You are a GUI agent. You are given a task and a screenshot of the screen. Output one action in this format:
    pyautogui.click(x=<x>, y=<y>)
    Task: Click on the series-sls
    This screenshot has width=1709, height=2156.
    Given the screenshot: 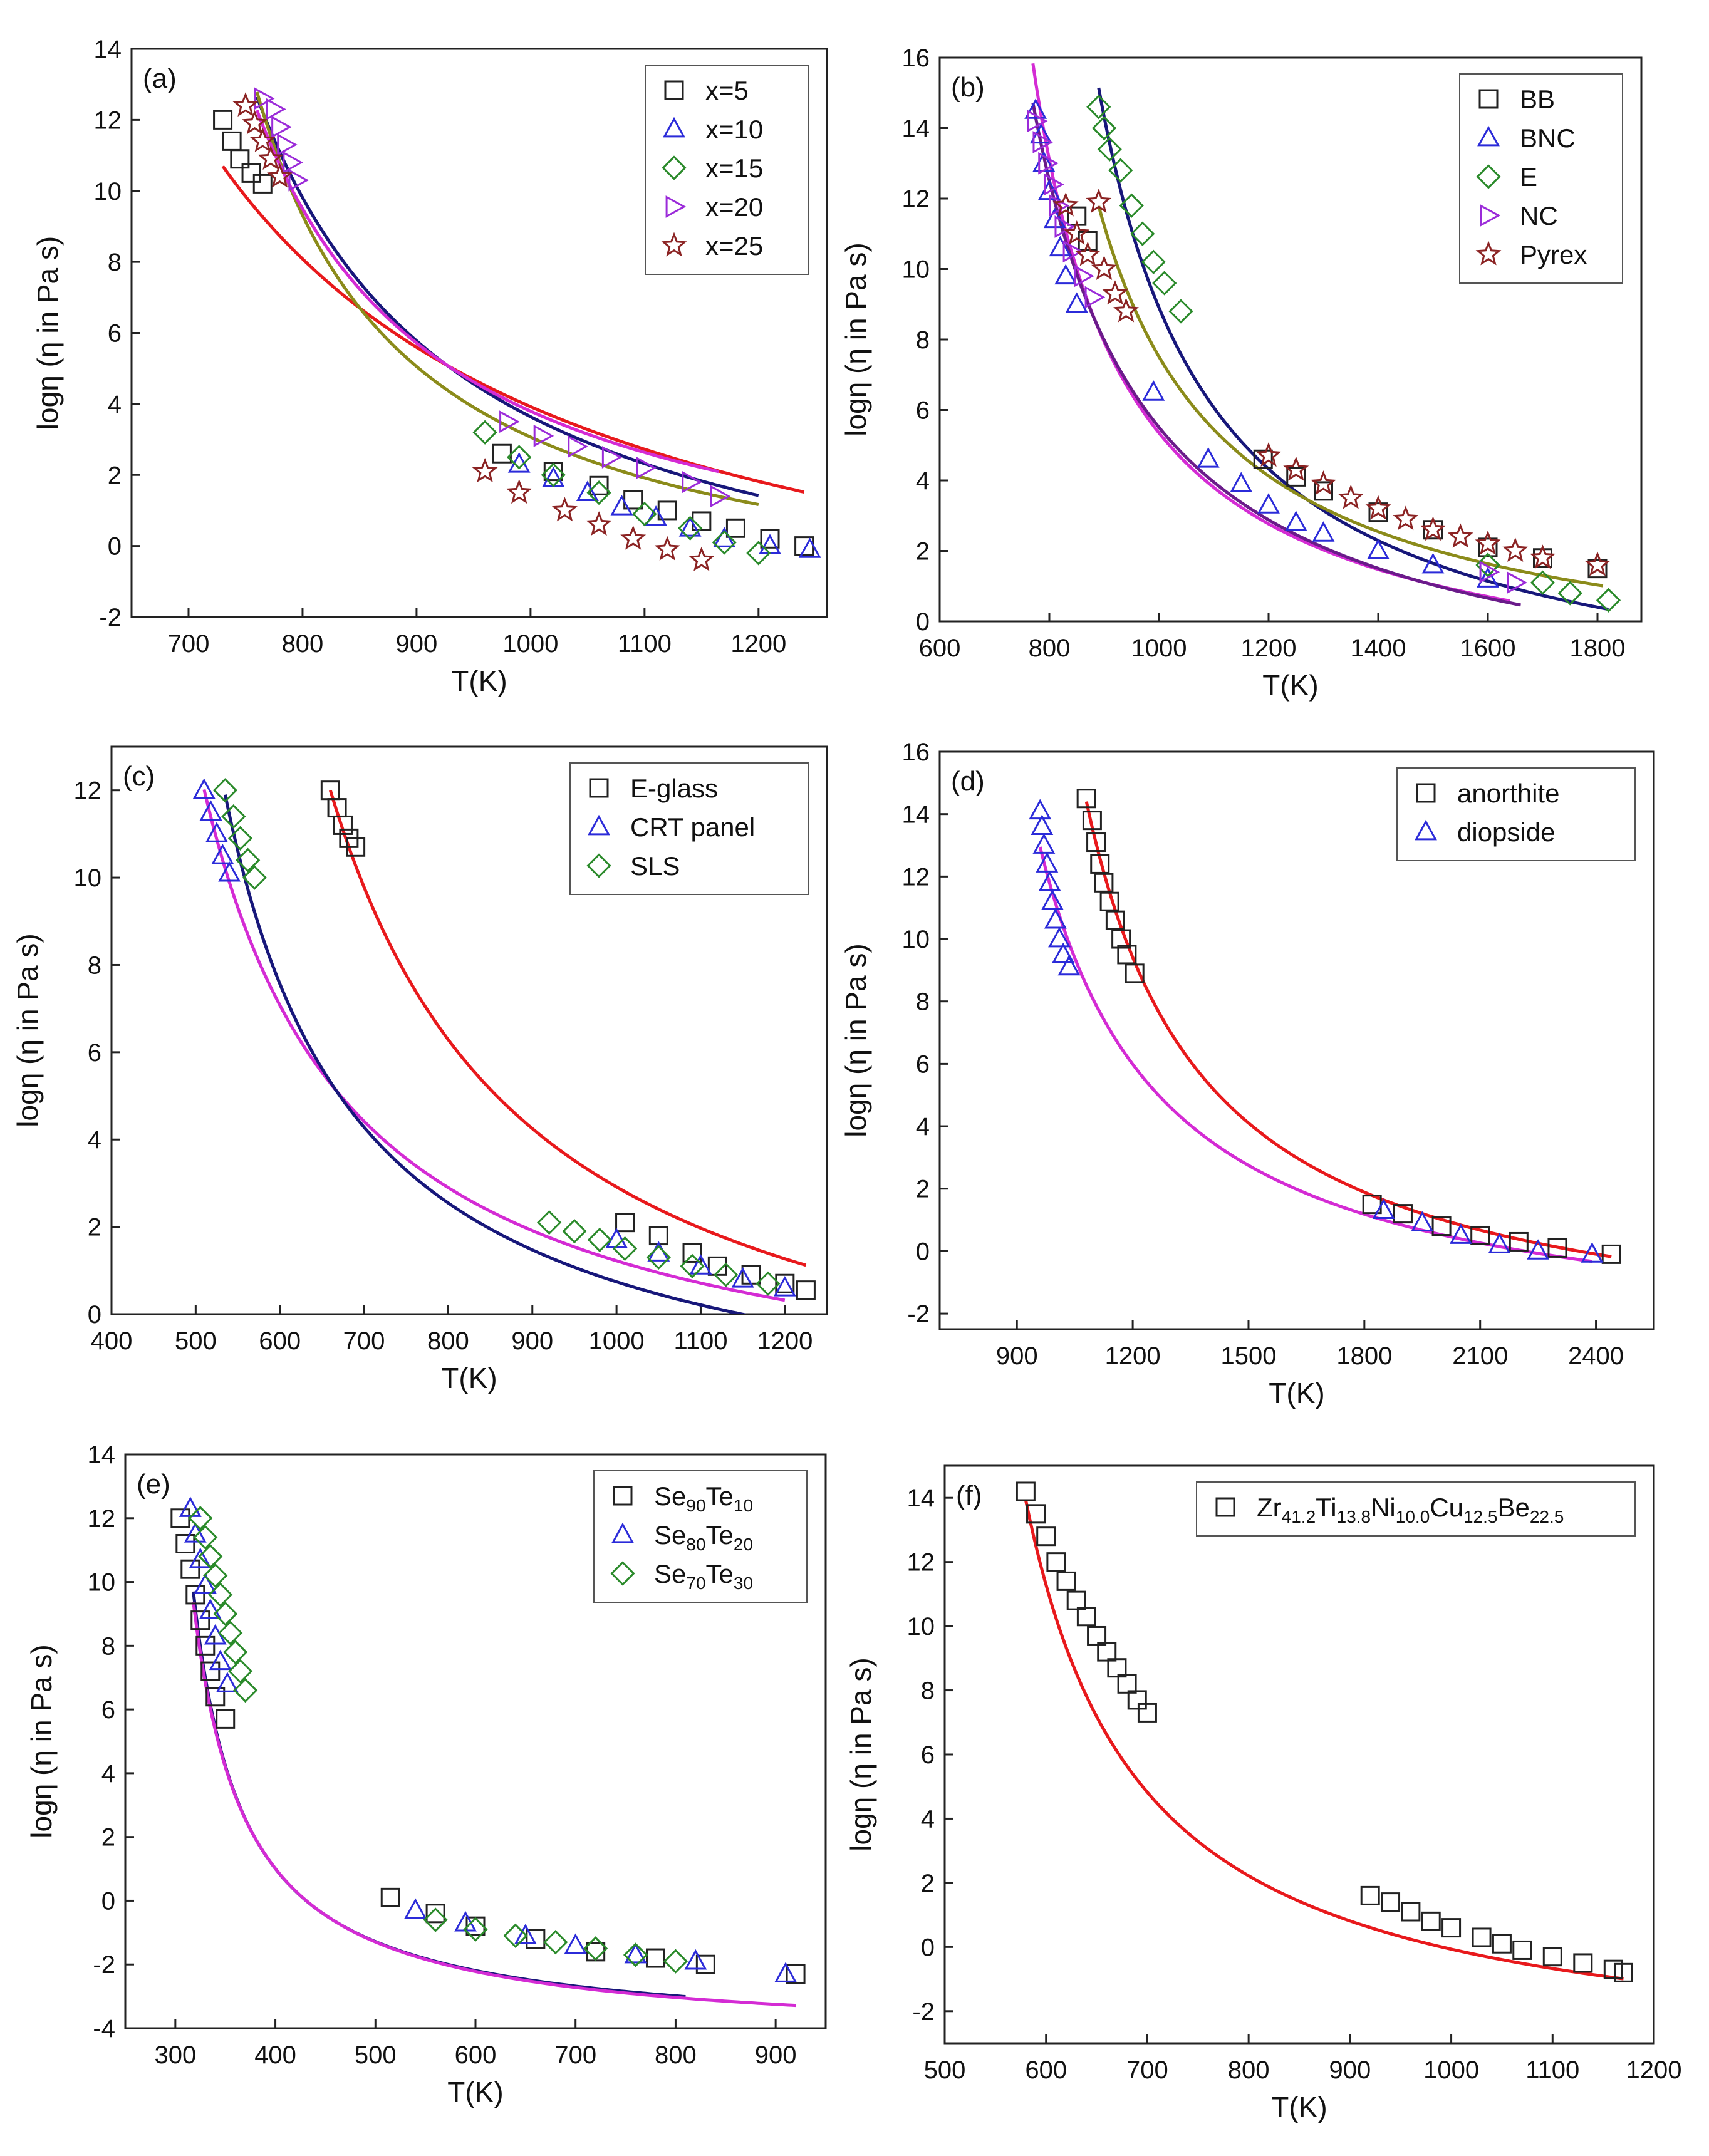 What is the action you would take?
    pyautogui.click(x=496, y=1037)
    